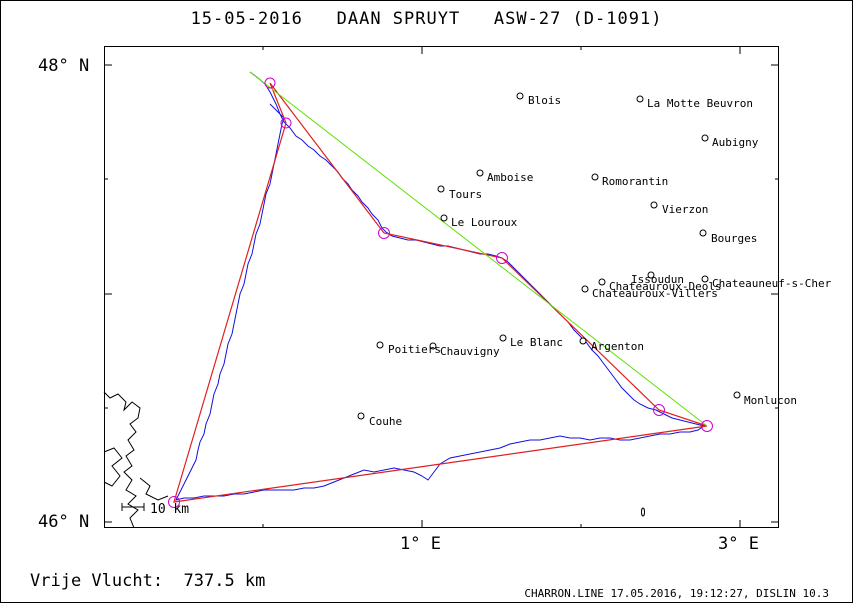 This screenshot has width=853, height=603. I want to click on city-label-la-motte-beuvron: La Motte Beuvron, so click(700, 103).